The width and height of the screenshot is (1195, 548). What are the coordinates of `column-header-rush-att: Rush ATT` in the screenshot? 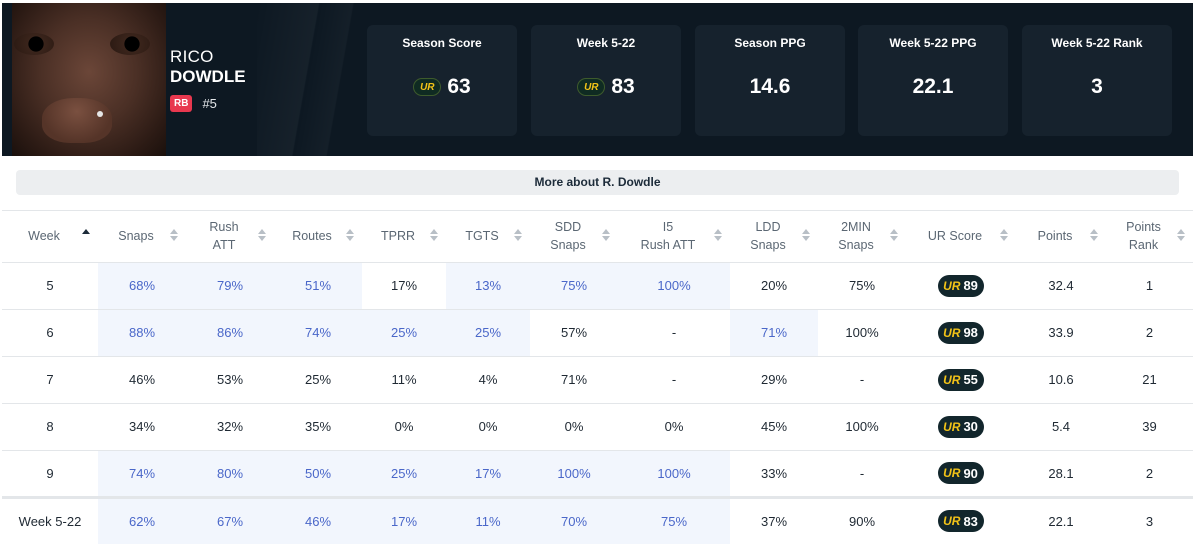 It's located at (230, 236).